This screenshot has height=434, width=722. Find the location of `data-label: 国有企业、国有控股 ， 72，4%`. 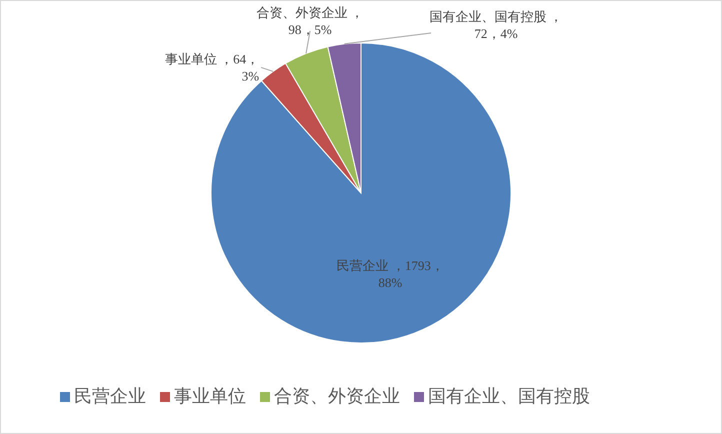

data-label: 国有企业、国有控股 ， 72，4% is located at coordinates (496, 25).